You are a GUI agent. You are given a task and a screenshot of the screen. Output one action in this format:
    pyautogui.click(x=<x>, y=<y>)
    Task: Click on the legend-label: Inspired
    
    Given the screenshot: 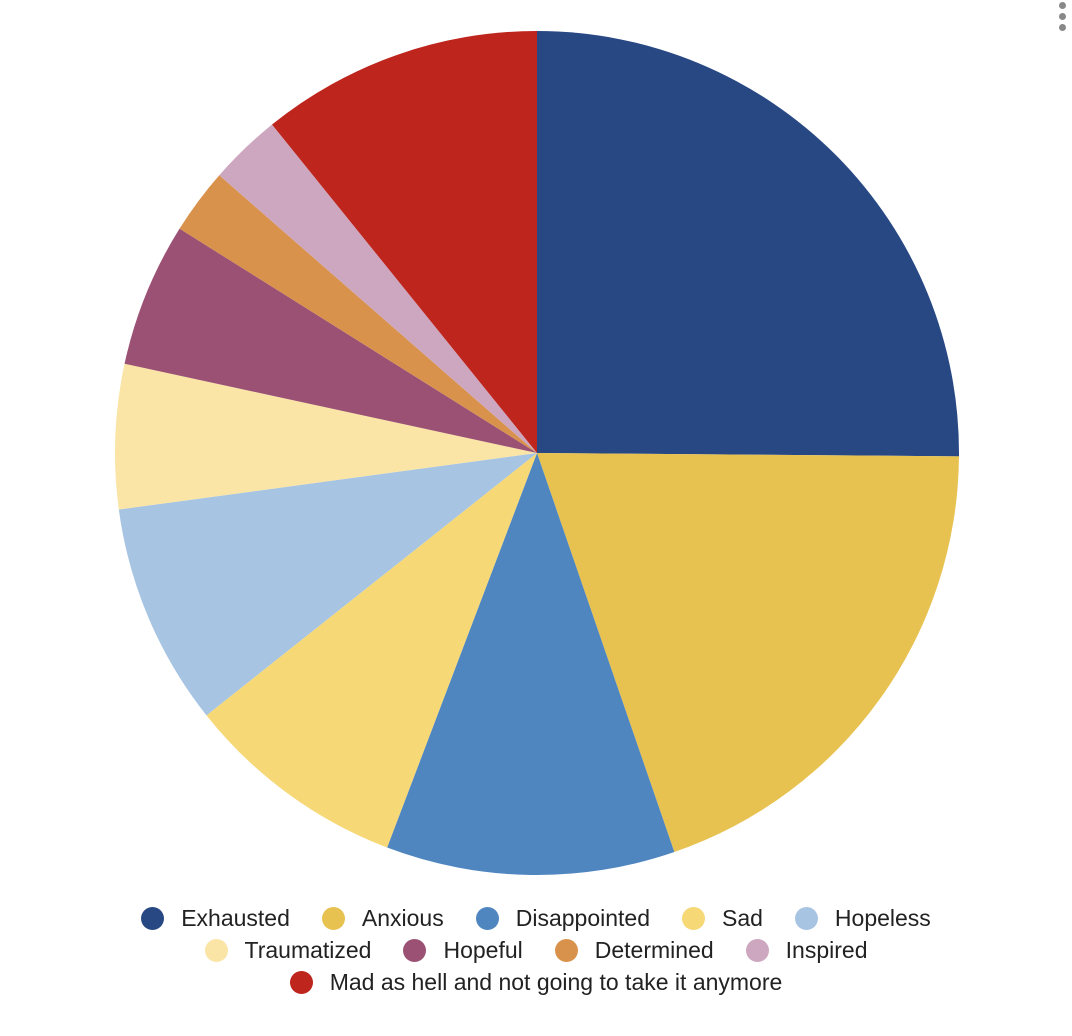 What is the action you would take?
    pyautogui.click(x=826, y=949)
    